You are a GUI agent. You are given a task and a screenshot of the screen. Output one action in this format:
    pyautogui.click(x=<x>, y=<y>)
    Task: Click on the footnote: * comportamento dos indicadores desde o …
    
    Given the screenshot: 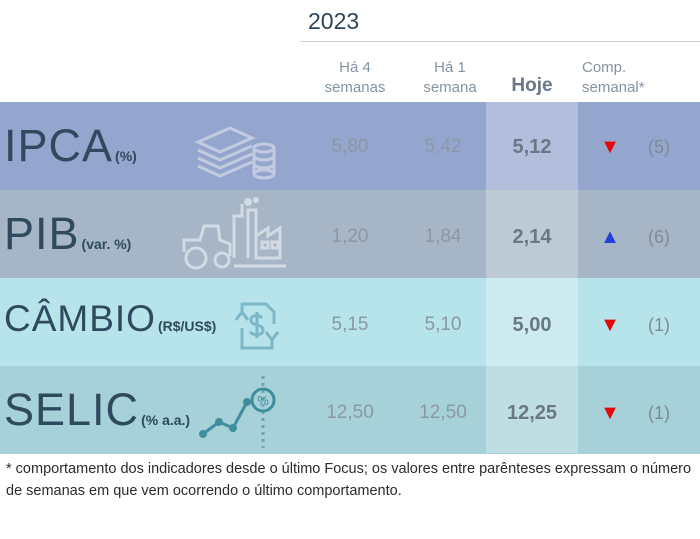 What is the action you would take?
    pyautogui.click(x=349, y=480)
    